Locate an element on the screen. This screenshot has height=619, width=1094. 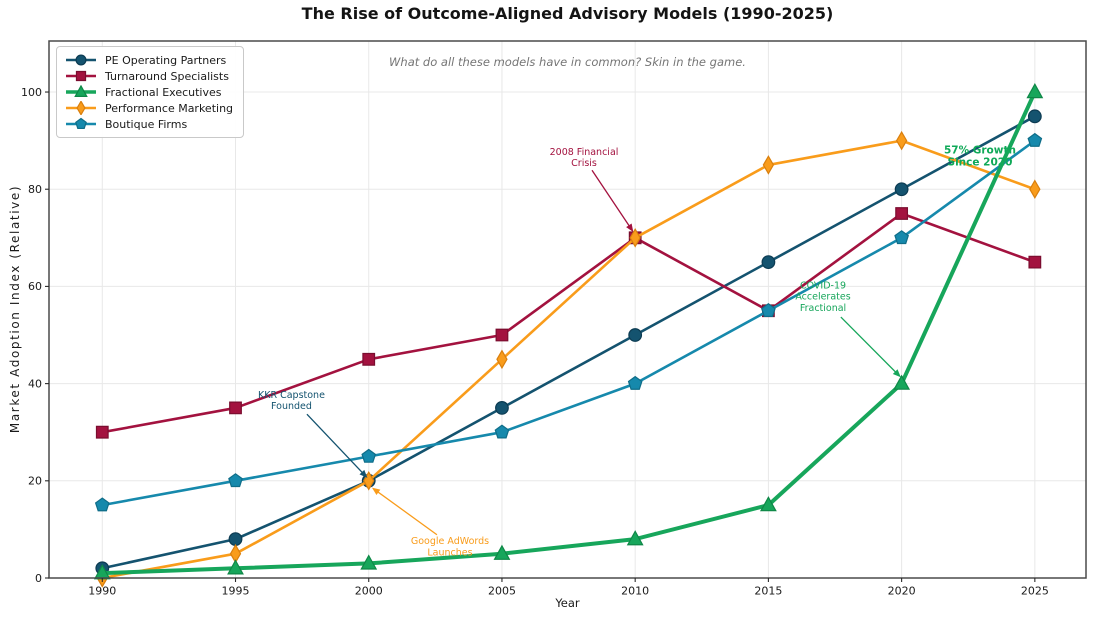
y-tick-label: 0 is located at coordinates (38, 578).